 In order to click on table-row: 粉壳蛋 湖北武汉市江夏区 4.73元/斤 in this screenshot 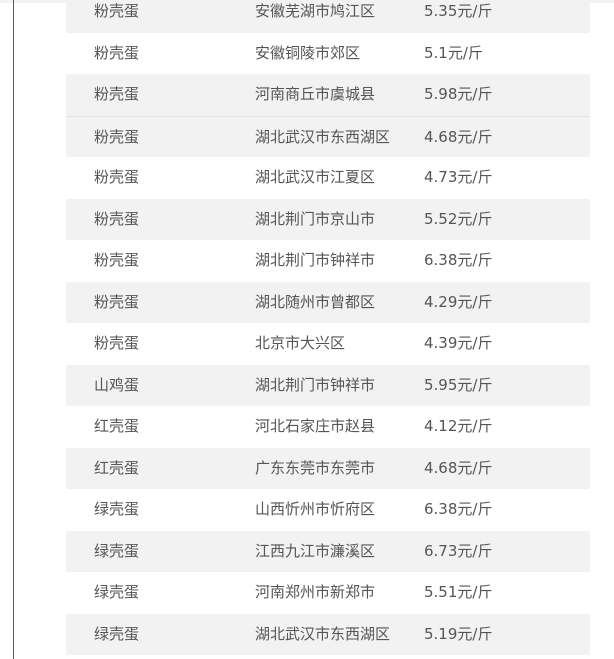, I will do `click(328, 178)`.